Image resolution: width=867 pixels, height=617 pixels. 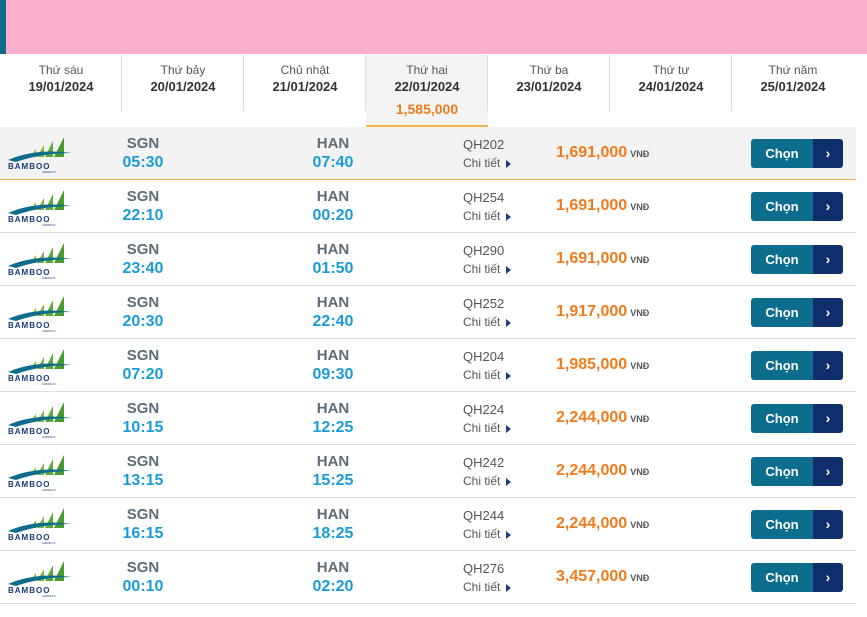 What do you see at coordinates (333, 578) in the screenshot?
I see `arrival-info: HAN 02:20` at bounding box center [333, 578].